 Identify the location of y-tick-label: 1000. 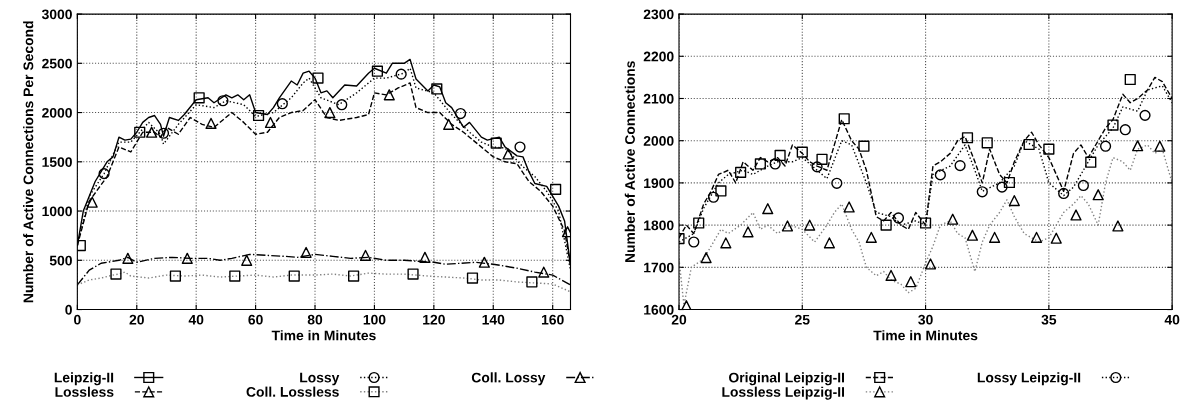
(57, 211).